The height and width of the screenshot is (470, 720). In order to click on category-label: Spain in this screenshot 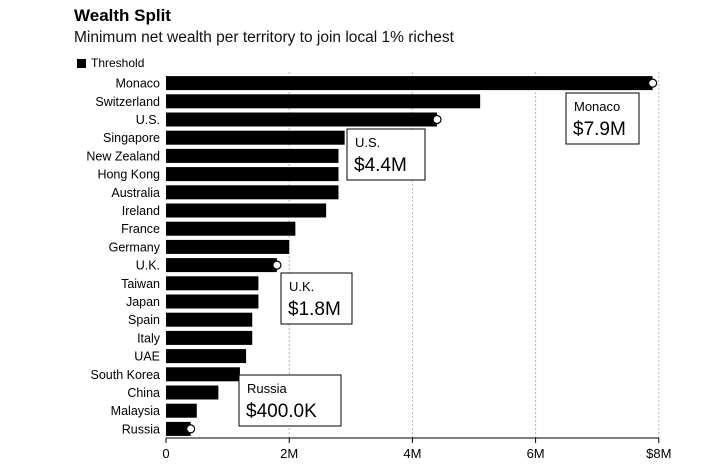, I will do `click(144, 320)`.